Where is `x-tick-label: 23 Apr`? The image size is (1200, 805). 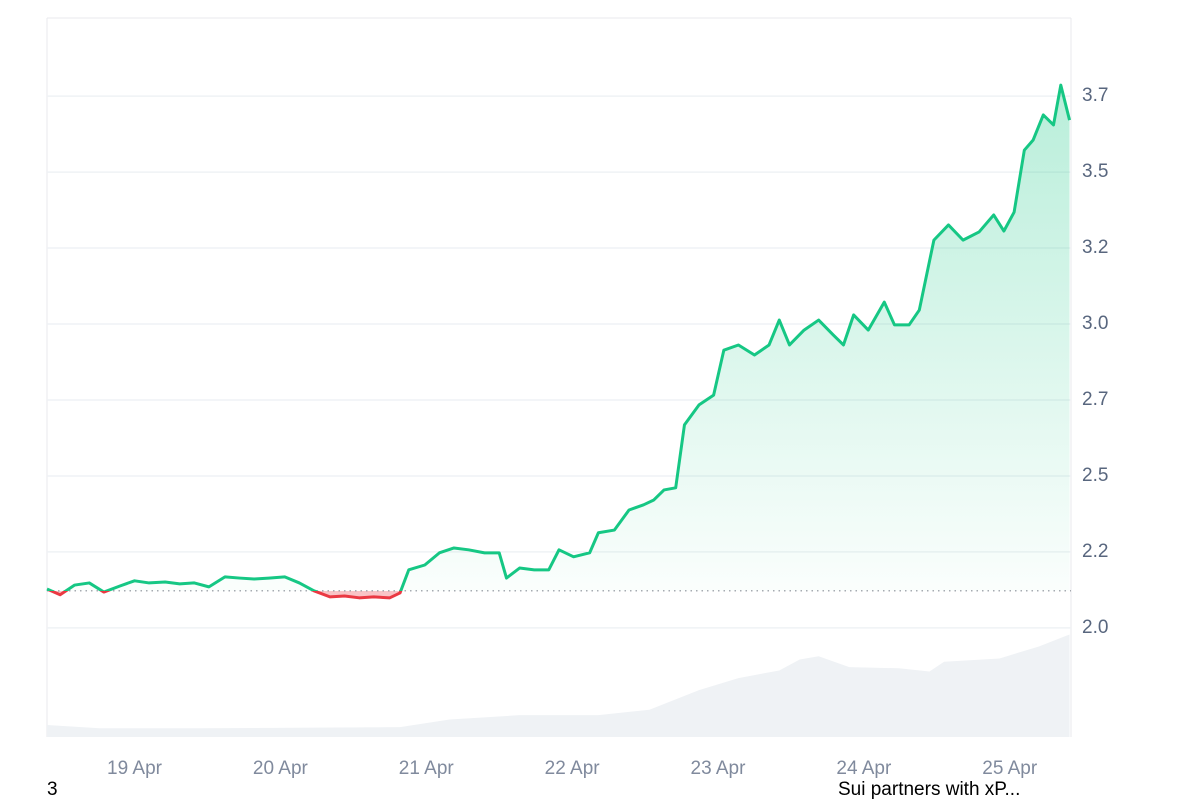
x-tick-label: 23 Apr is located at coordinates (719, 768).